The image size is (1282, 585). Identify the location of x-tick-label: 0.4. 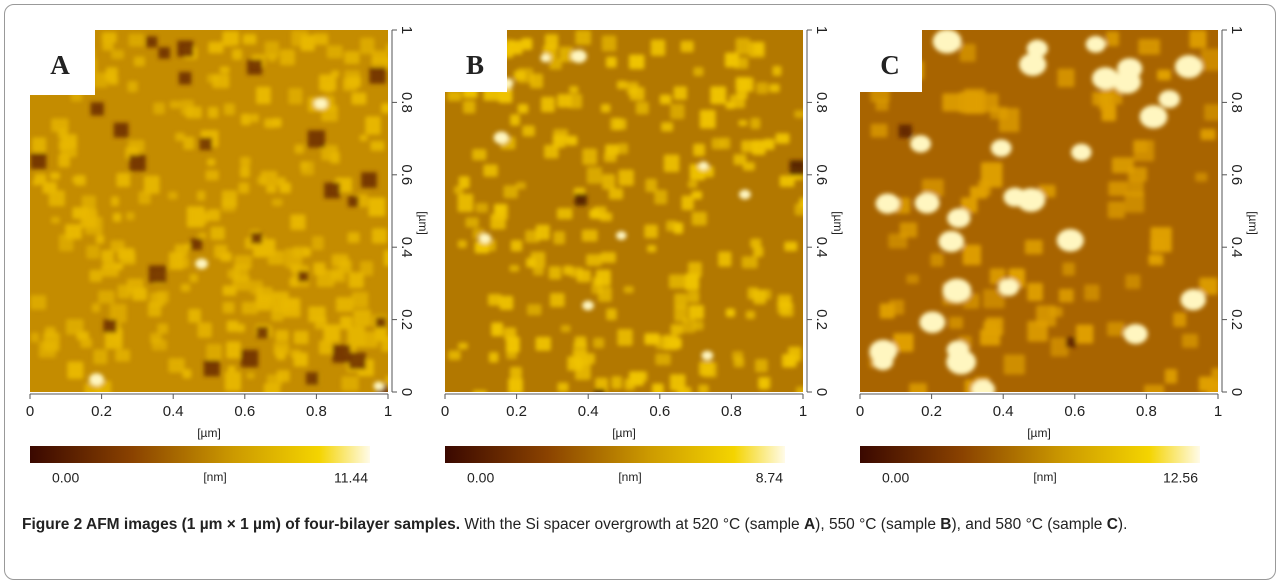
(1003, 411).